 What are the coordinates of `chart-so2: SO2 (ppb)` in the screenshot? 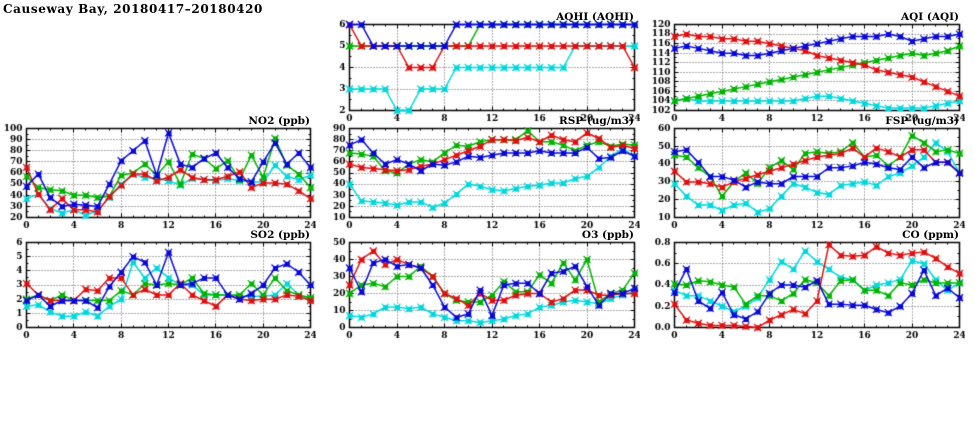 It's located at (158, 285).